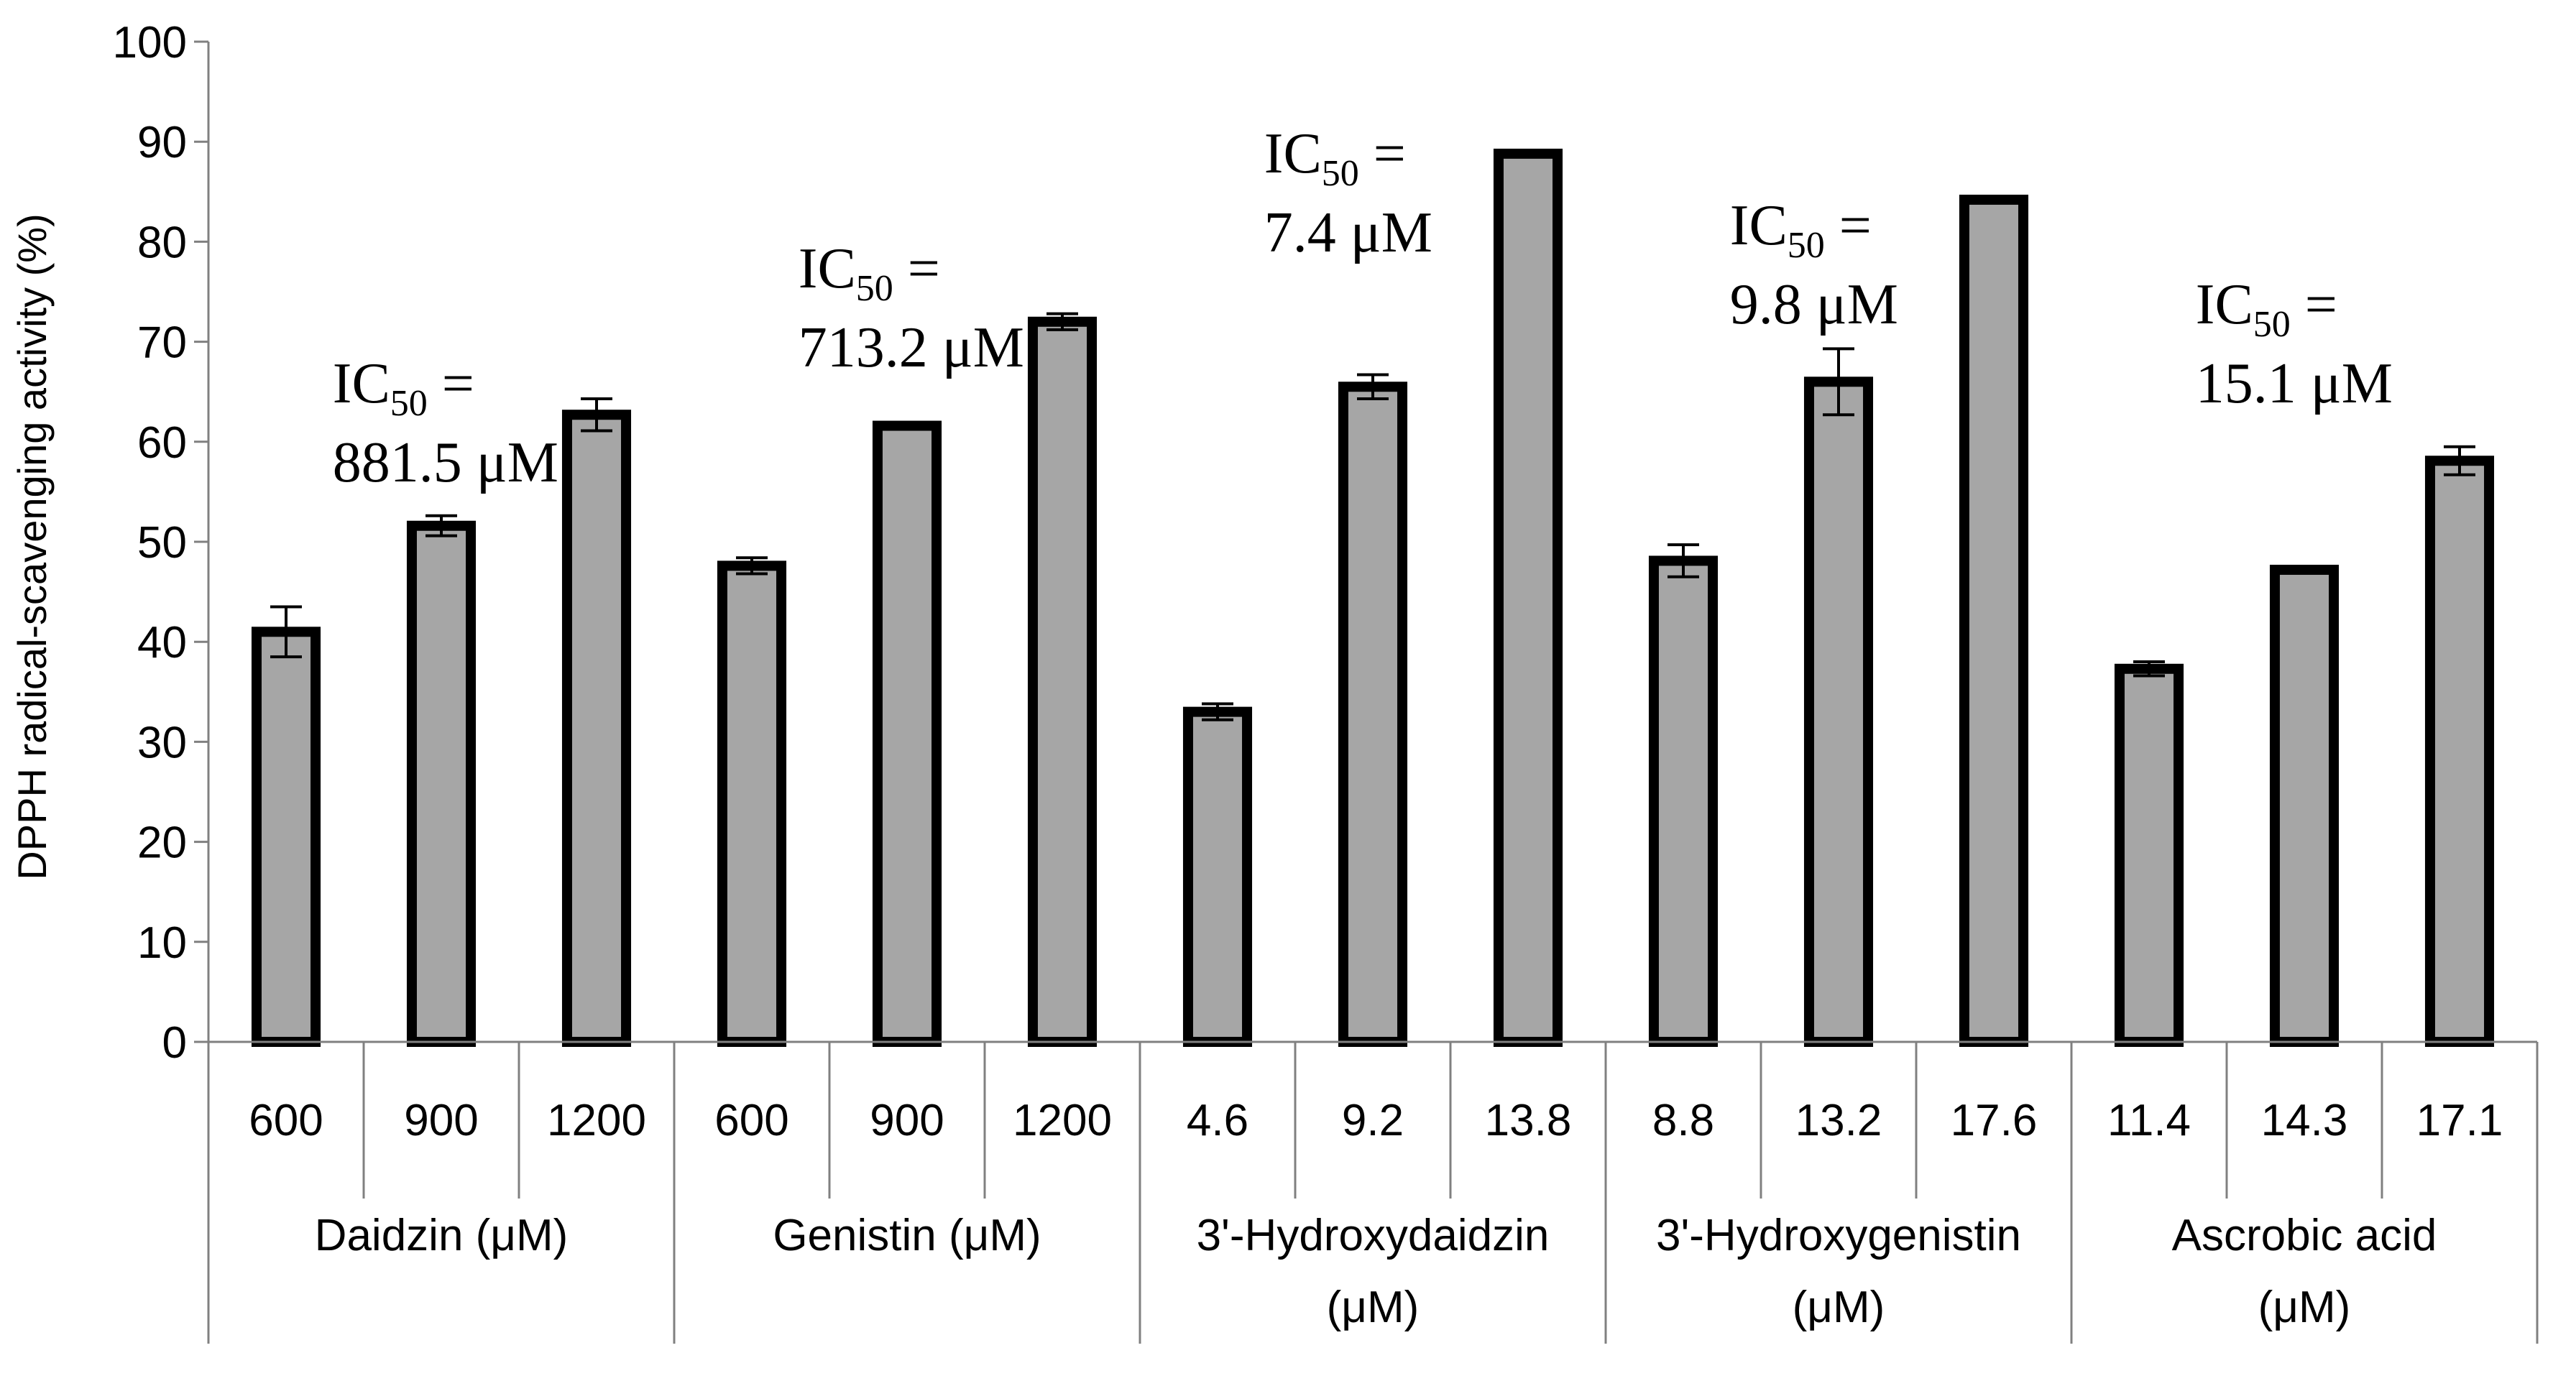  What do you see at coordinates (1373, 1120) in the screenshot?
I see `x-category-label: 9.2` at bounding box center [1373, 1120].